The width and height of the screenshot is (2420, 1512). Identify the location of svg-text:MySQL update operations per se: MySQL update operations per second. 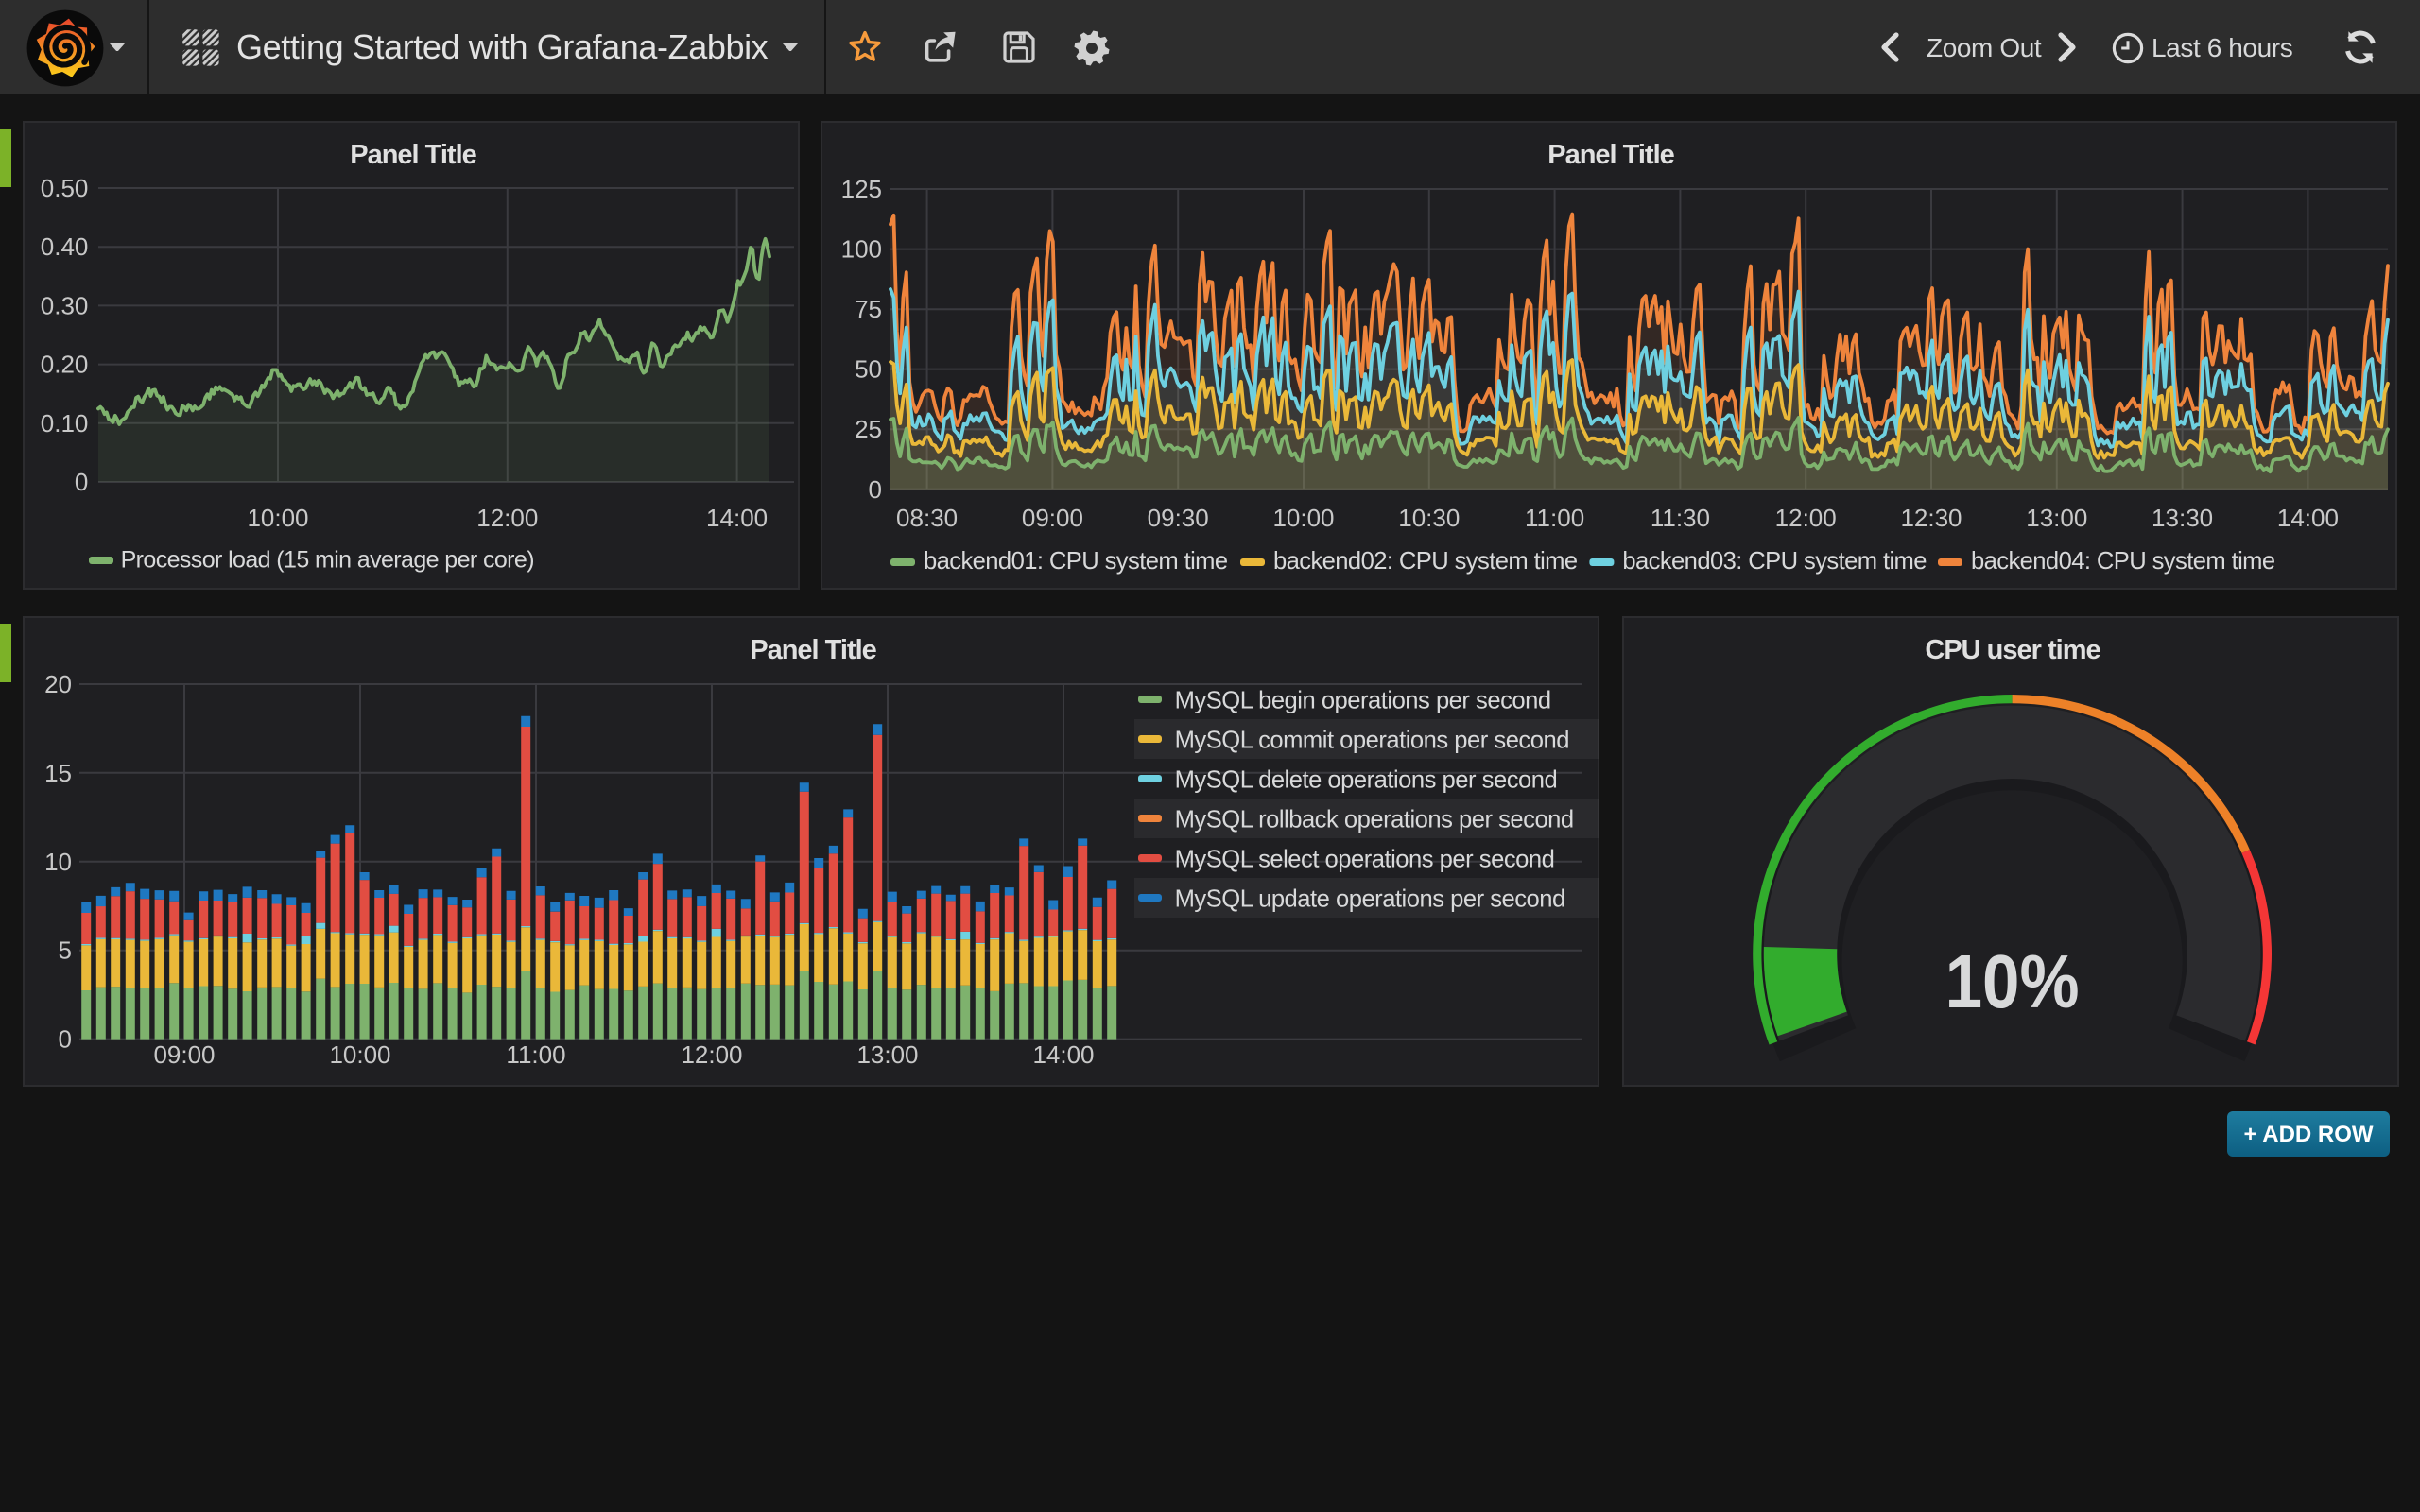
(1370, 898).